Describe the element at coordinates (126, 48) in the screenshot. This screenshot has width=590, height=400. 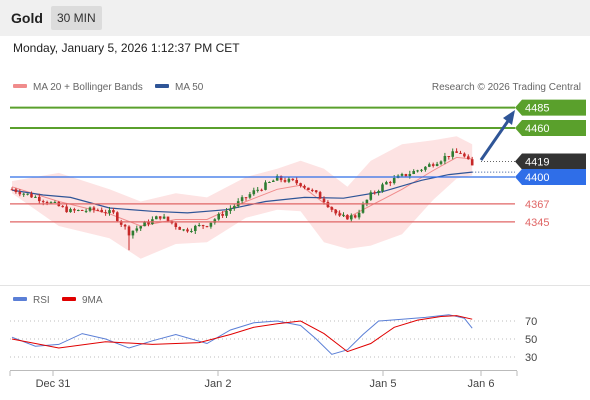
I see `chart-datetime: Monday, January 5, 2026 1:12:37 PM CET` at that location.